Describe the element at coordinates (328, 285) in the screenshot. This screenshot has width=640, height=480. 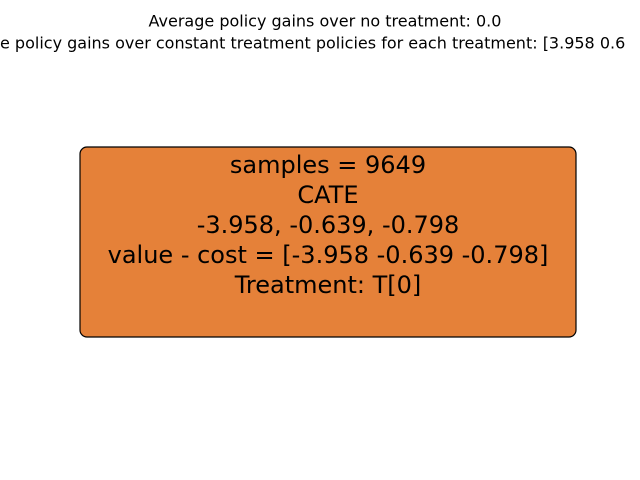
I see `node-text: Treatment: T[0]` at that location.